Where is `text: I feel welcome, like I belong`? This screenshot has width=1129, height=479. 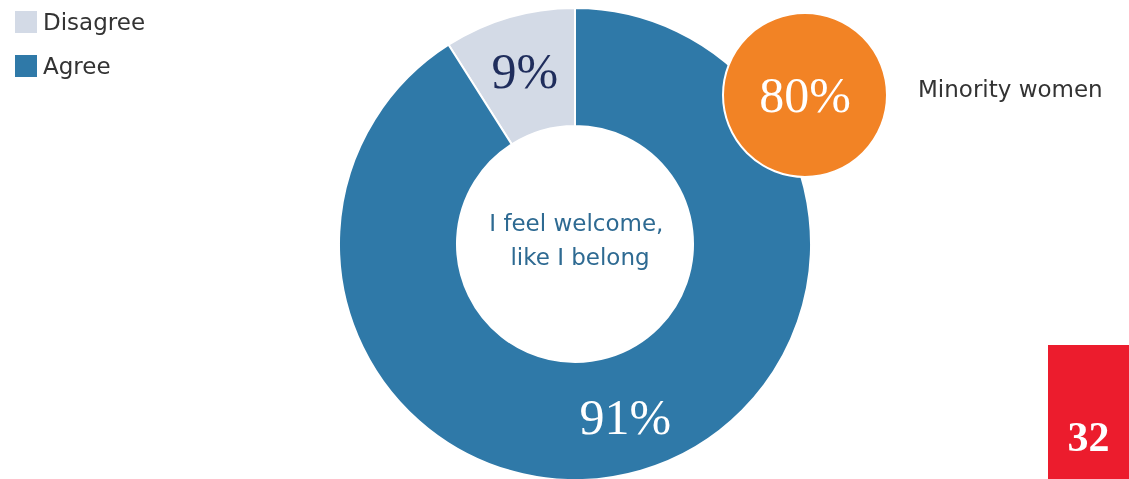 text: I feel welcome, like I belong is located at coordinates (580, 239).